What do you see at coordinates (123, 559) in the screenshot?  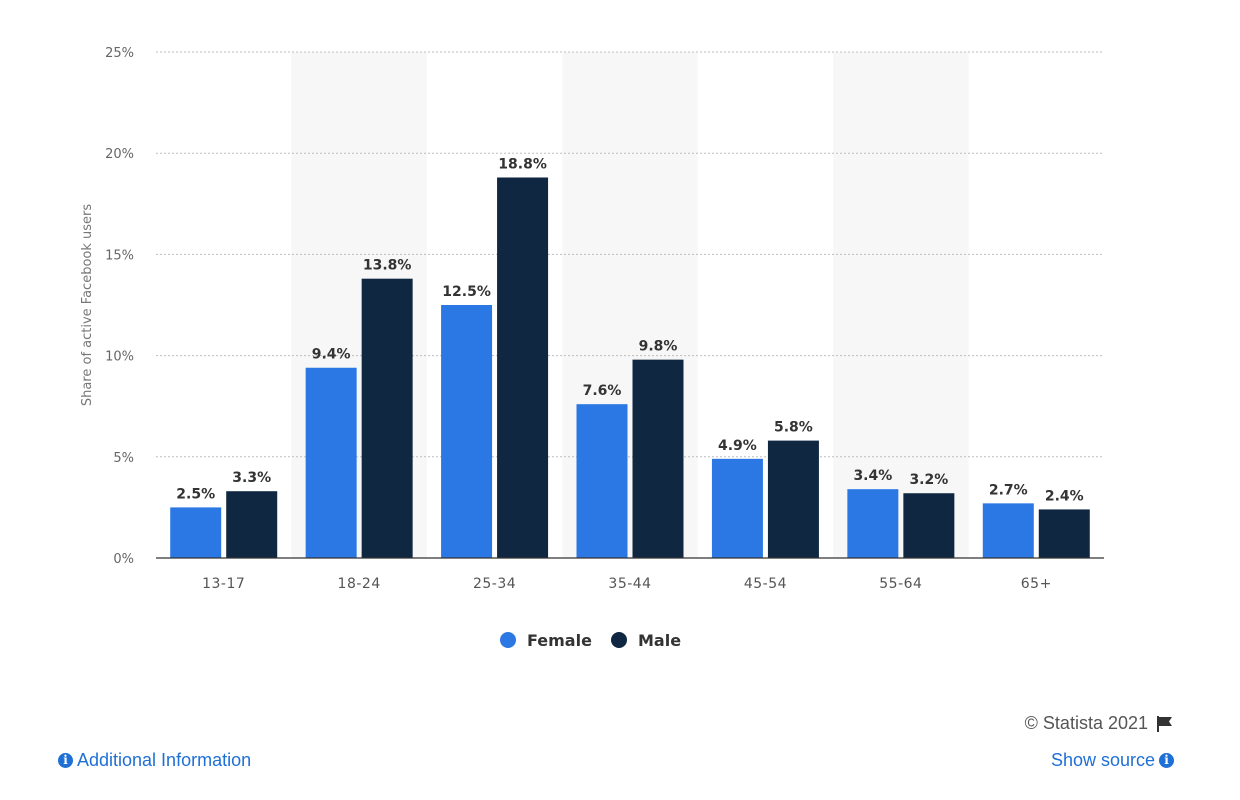 I see `y-tick-label: 0%` at bounding box center [123, 559].